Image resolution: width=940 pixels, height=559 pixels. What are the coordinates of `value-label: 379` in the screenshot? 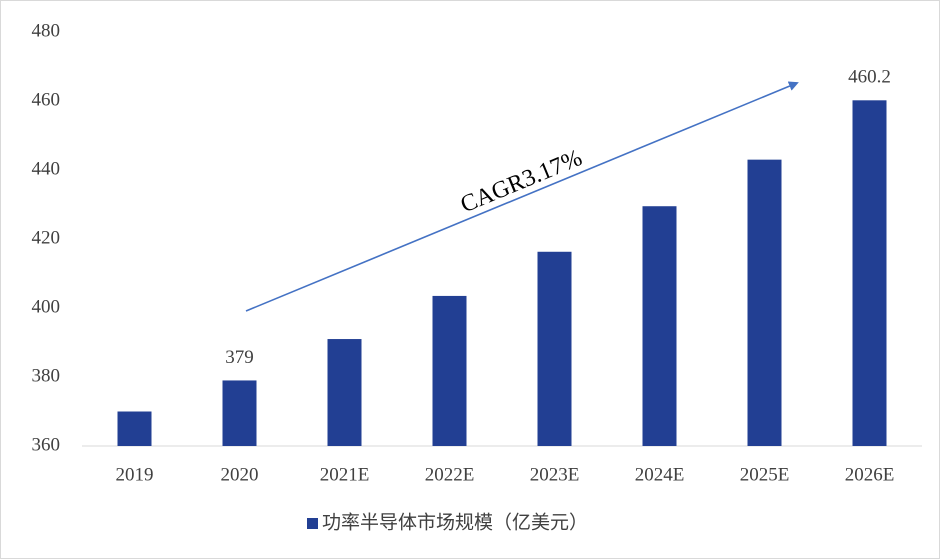 It's located at (239, 357).